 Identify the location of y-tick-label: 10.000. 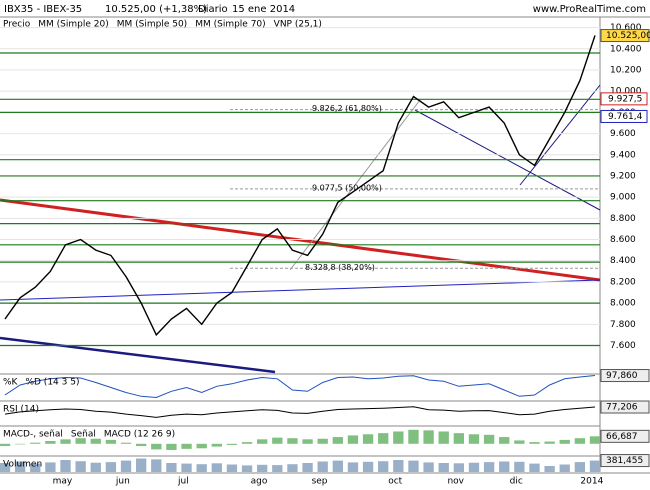
(626, 92).